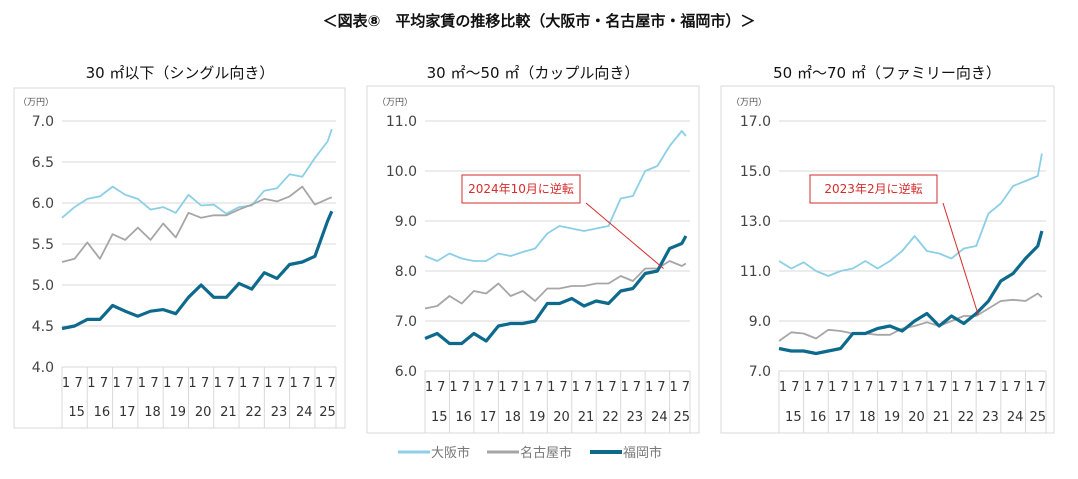 The height and width of the screenshot is (479, 1078). I want to click on y-tick-label: 4.5, so click(43, 327).